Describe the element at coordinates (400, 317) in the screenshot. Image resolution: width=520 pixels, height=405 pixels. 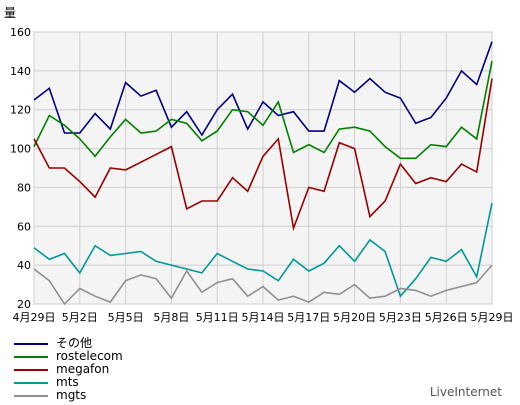
I see `x-tick-label: 5月23日` at that location.